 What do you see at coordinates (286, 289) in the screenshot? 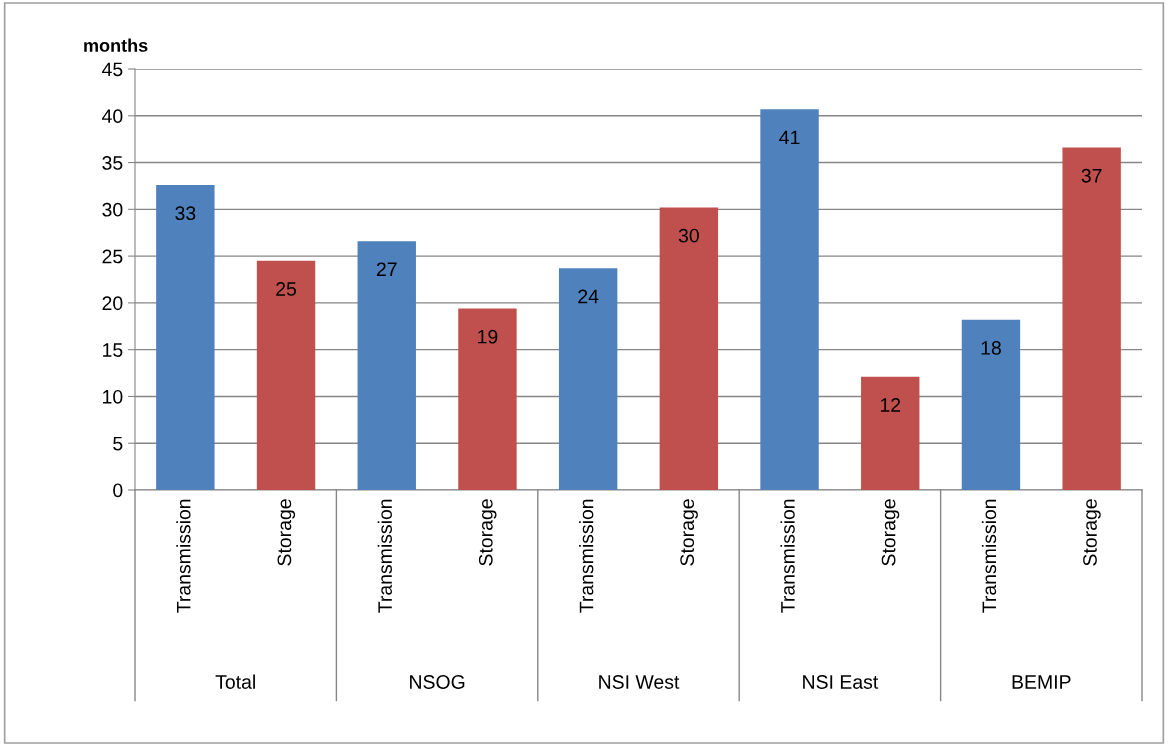
I see `data-label: 25` at bounding box center [286, 289].